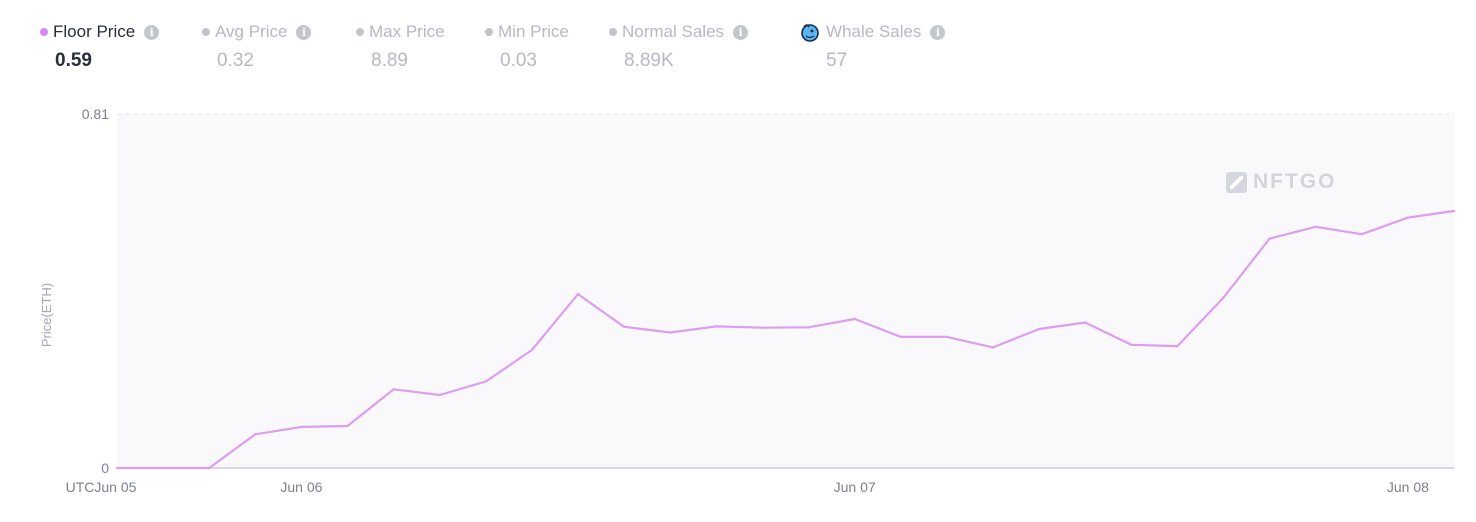 This screenshot has height=522, width=1476. I want to click on stat-header: Max Price, so click(400, 32).